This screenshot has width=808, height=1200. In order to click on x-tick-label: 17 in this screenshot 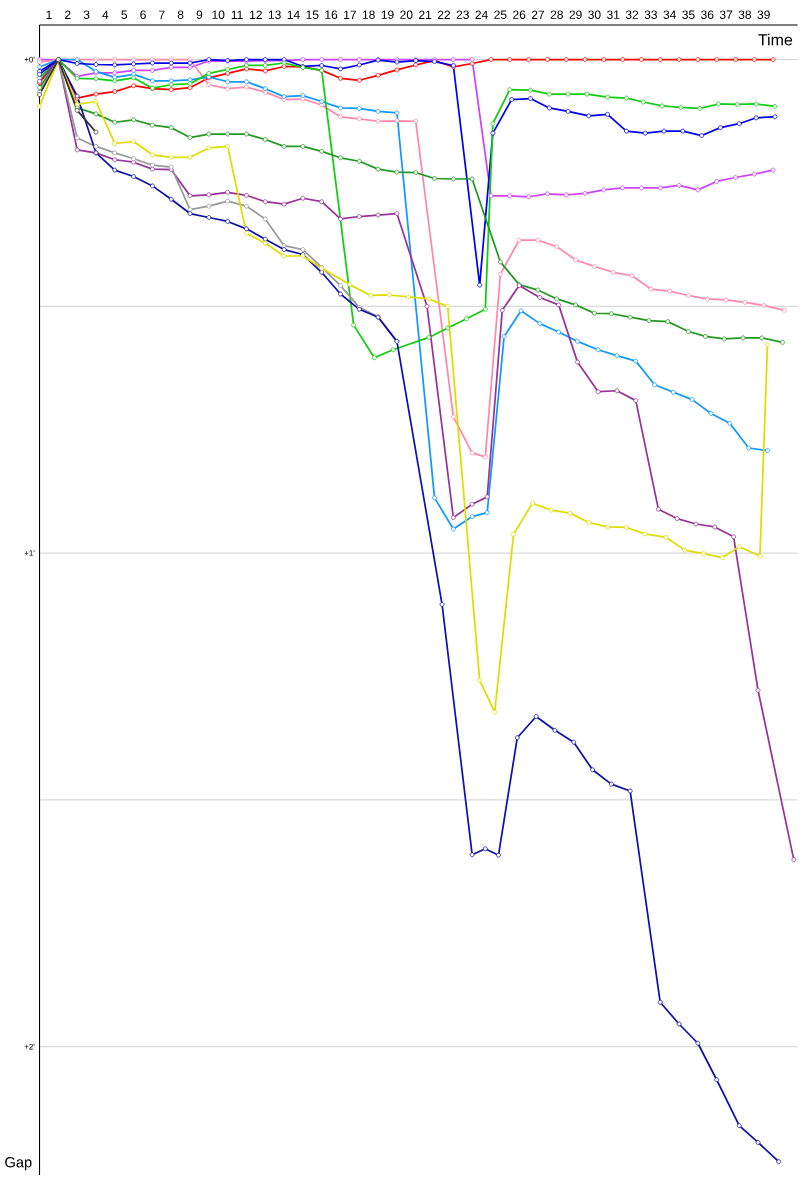, I will do `click(350, 14)`.